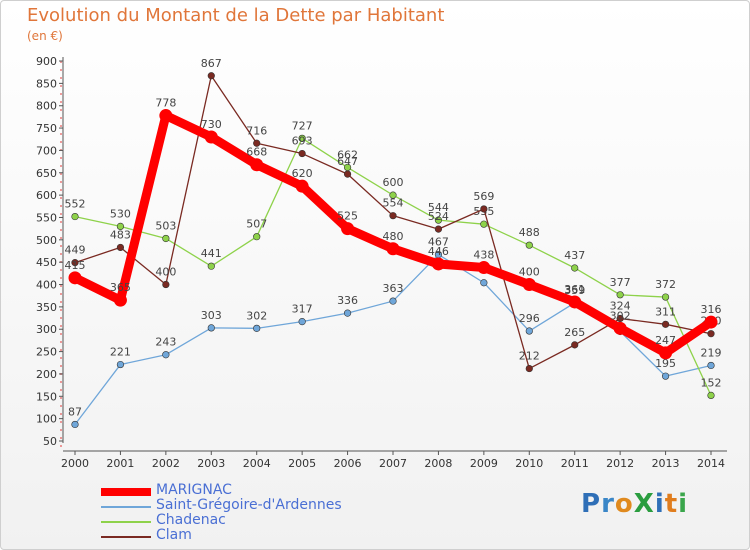 The width and height of the screenshot is (750, 550). What do you see at coordinates (665, 284) in the screenshot?
I see `data-label: 372` at bounding box center [665, 284].